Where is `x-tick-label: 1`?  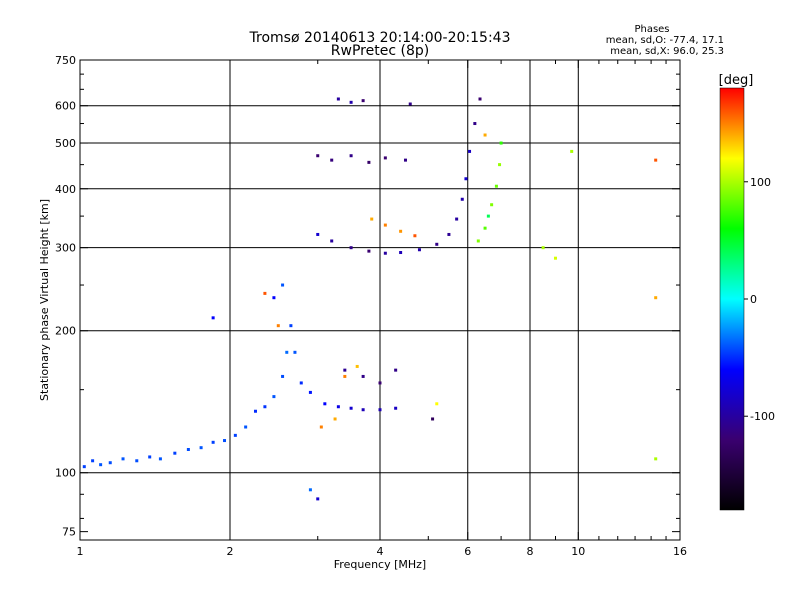 x-tick-label: 1 is located at coordinates (80, 551).